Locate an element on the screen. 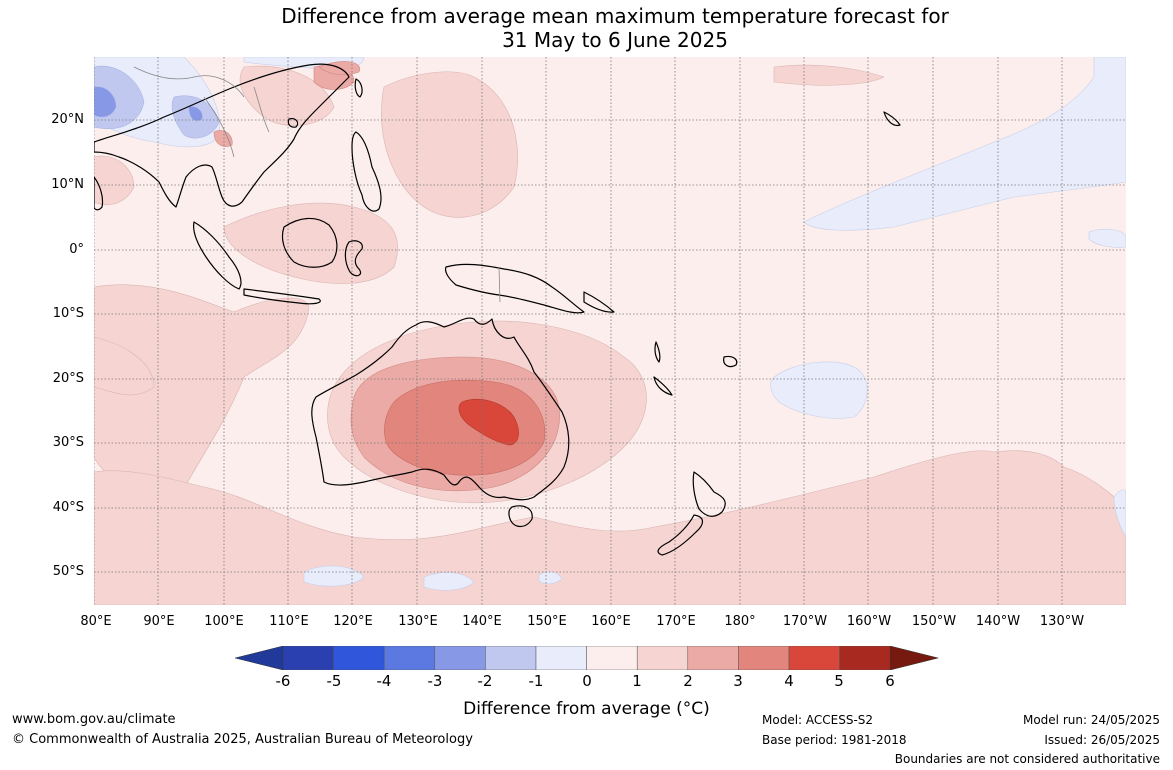 This screenshot has width=1173, height=770. colour-bar-tick: 5 is located at coordinates (839, 681).